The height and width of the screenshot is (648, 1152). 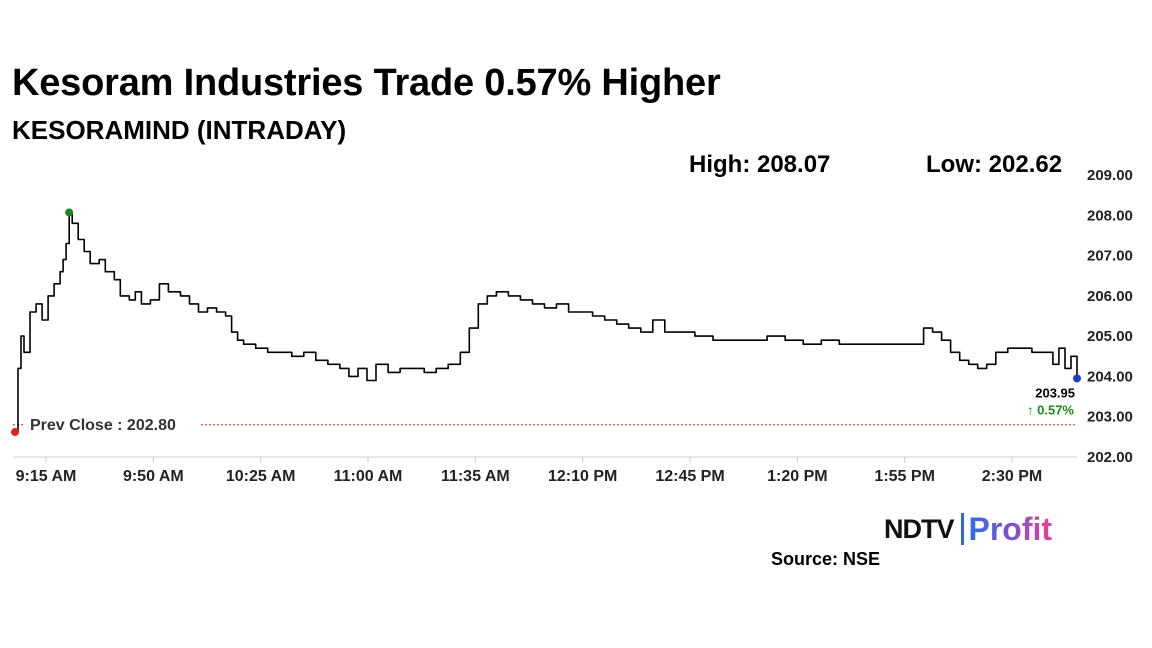 What do you see at coordinates (1110, 457) in the screenshot?
I see `y-tick-label: 202.00` at bounding box center [1110, 457].